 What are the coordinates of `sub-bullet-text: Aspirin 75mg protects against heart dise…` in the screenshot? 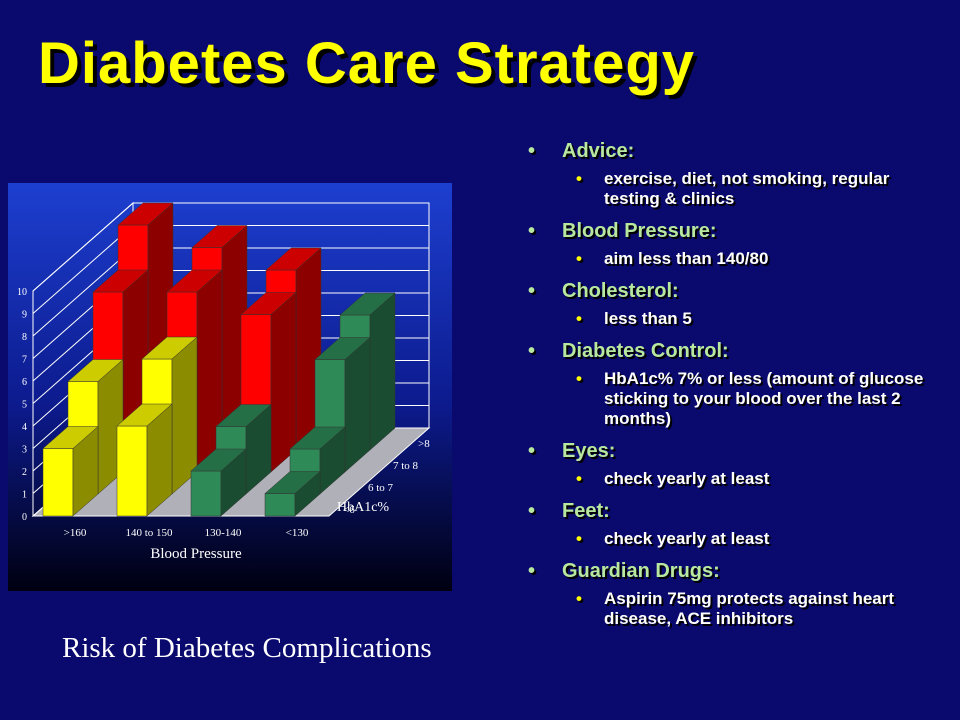 It's located at (749, 608).